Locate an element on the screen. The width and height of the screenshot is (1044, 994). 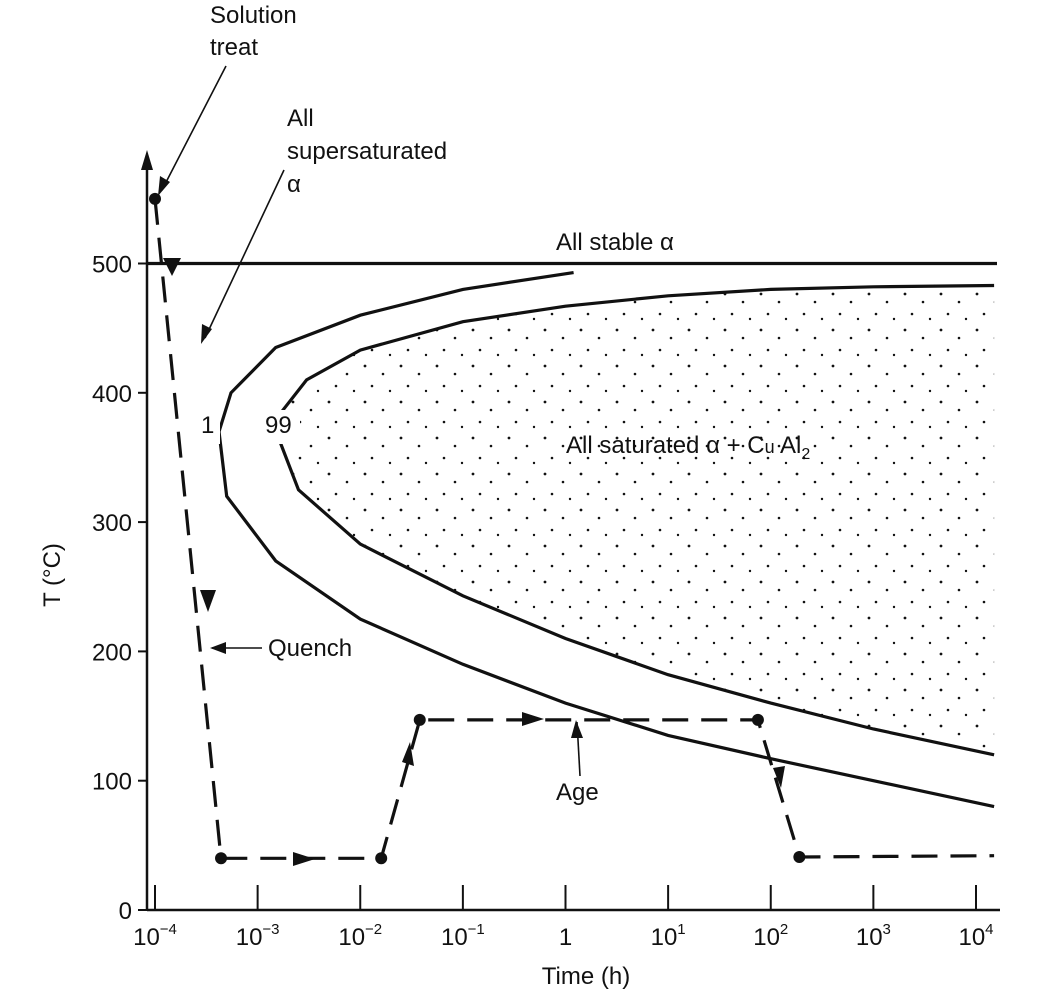
quench-leader-arrow-icon is located at coordinates (218, 648).